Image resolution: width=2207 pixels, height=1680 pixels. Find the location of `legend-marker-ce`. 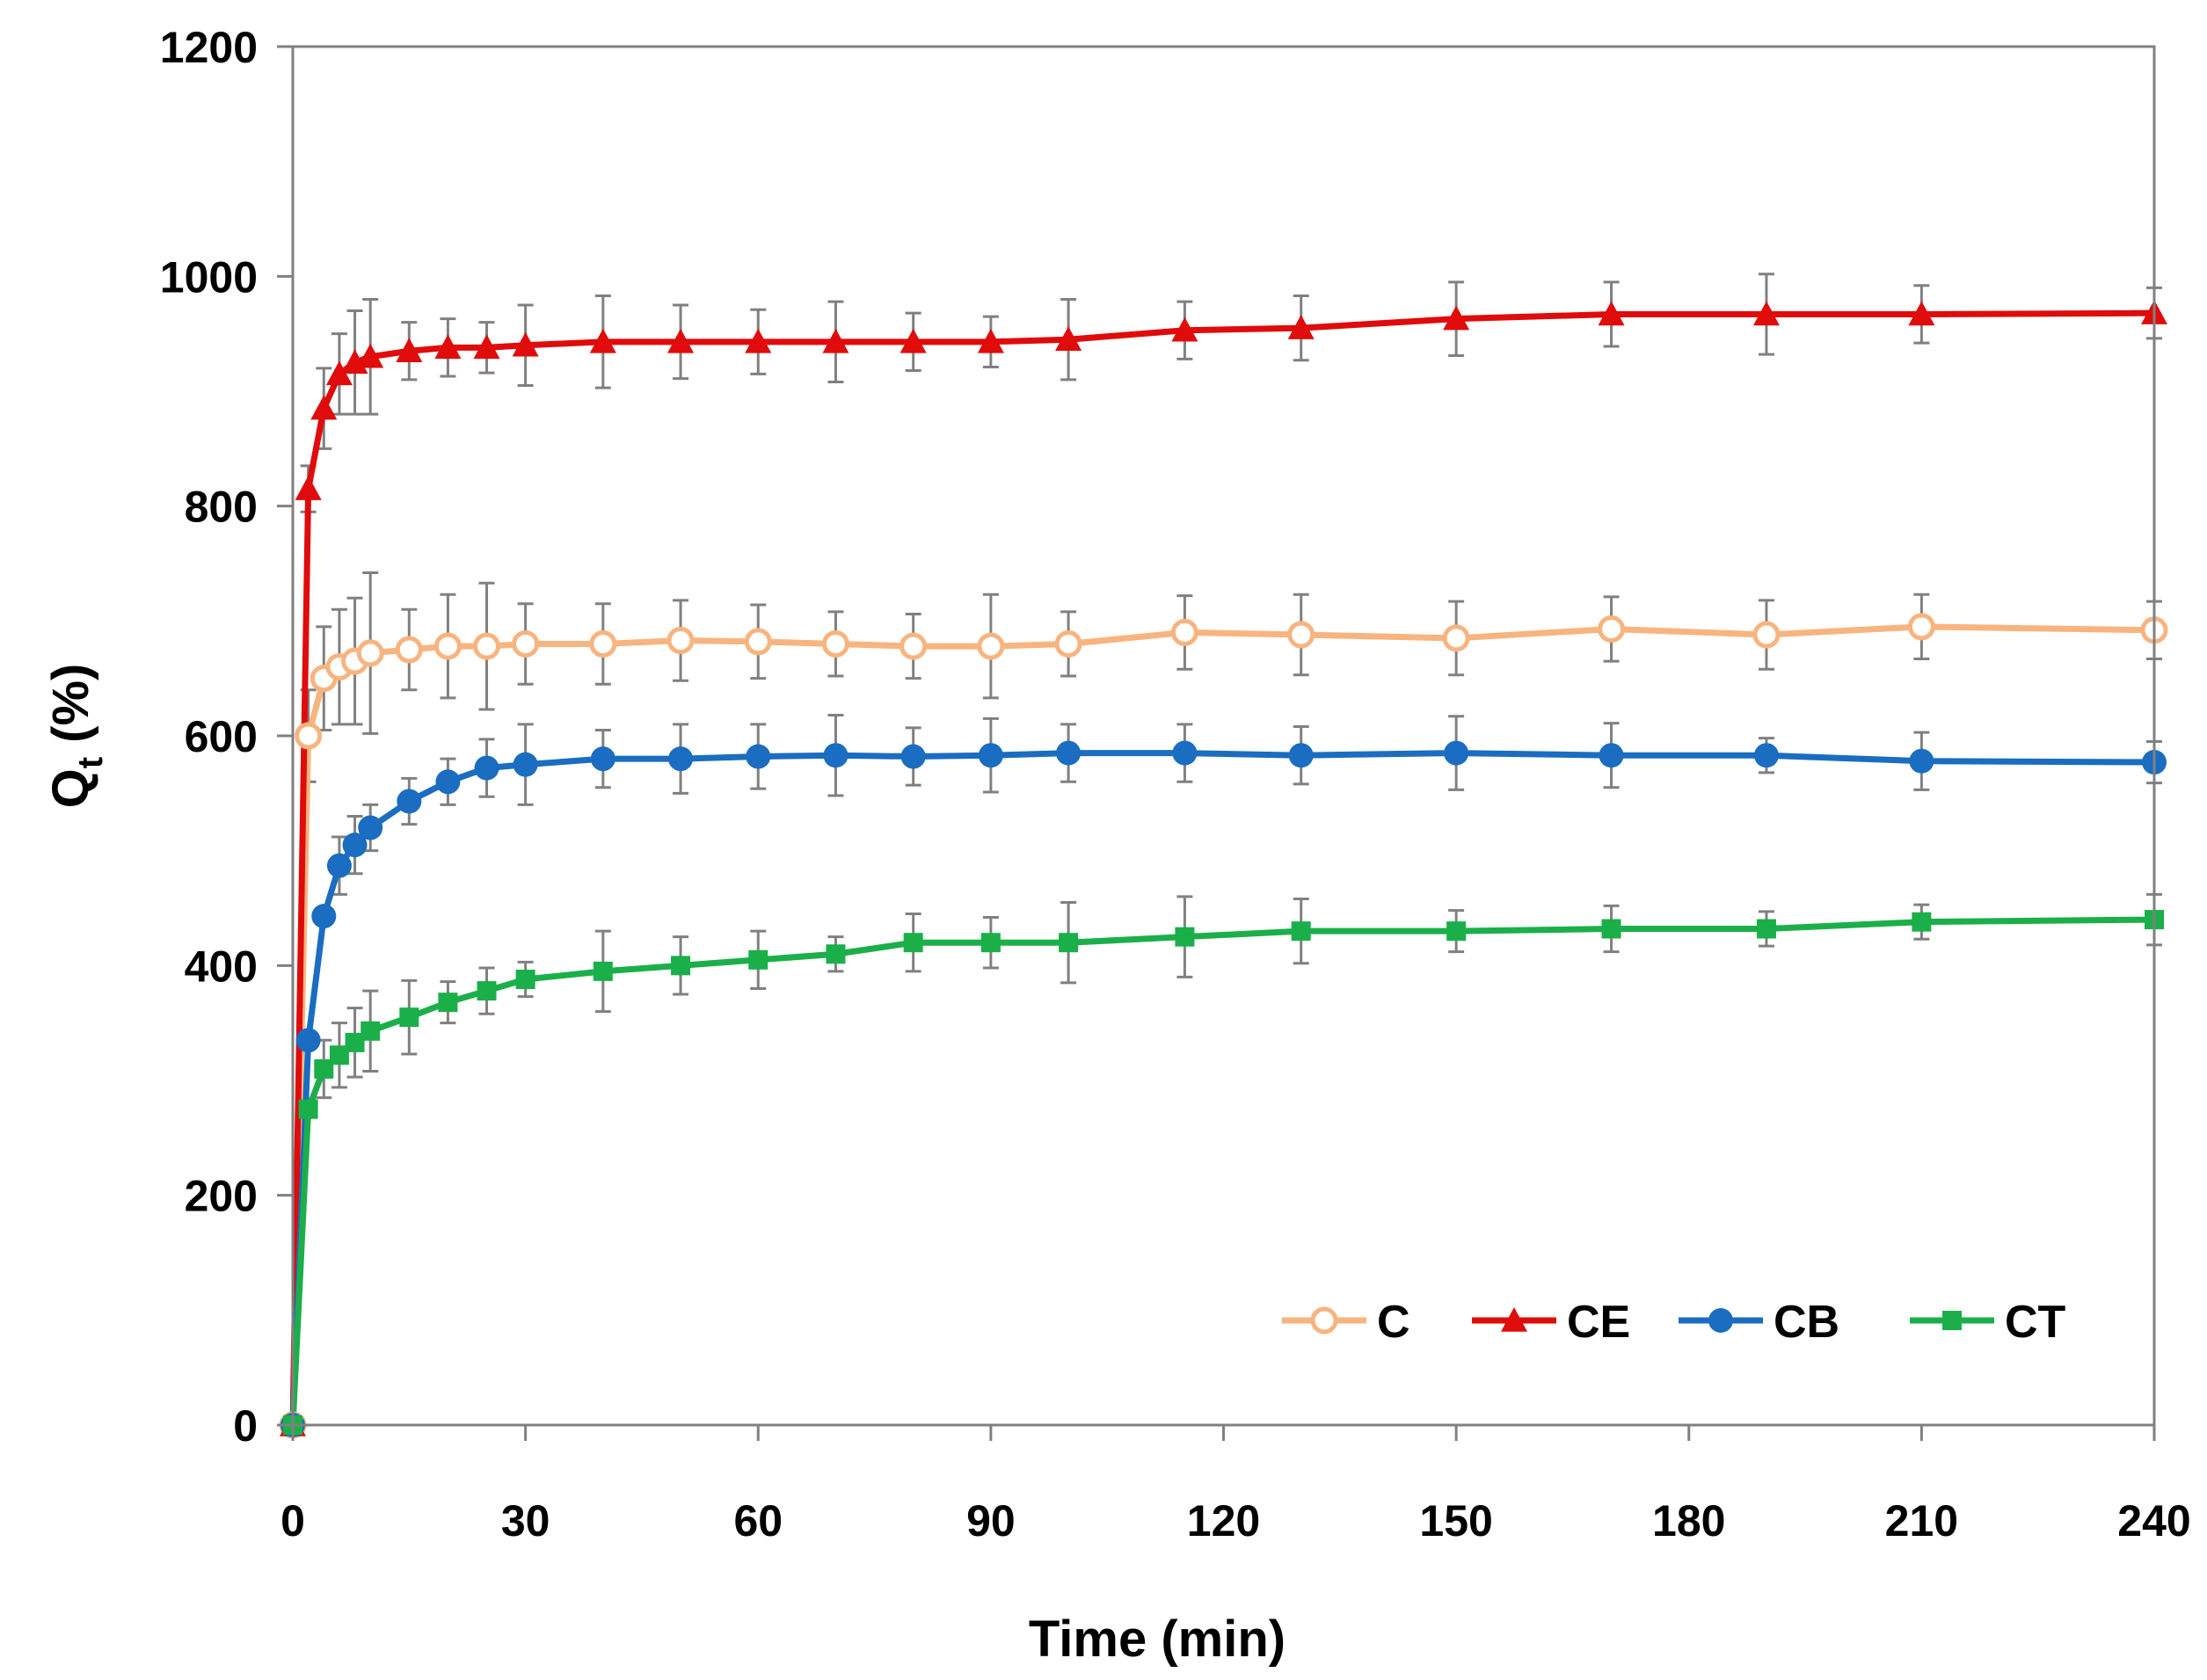

legend-marker-ce is located at coordinates (1514, 1319).